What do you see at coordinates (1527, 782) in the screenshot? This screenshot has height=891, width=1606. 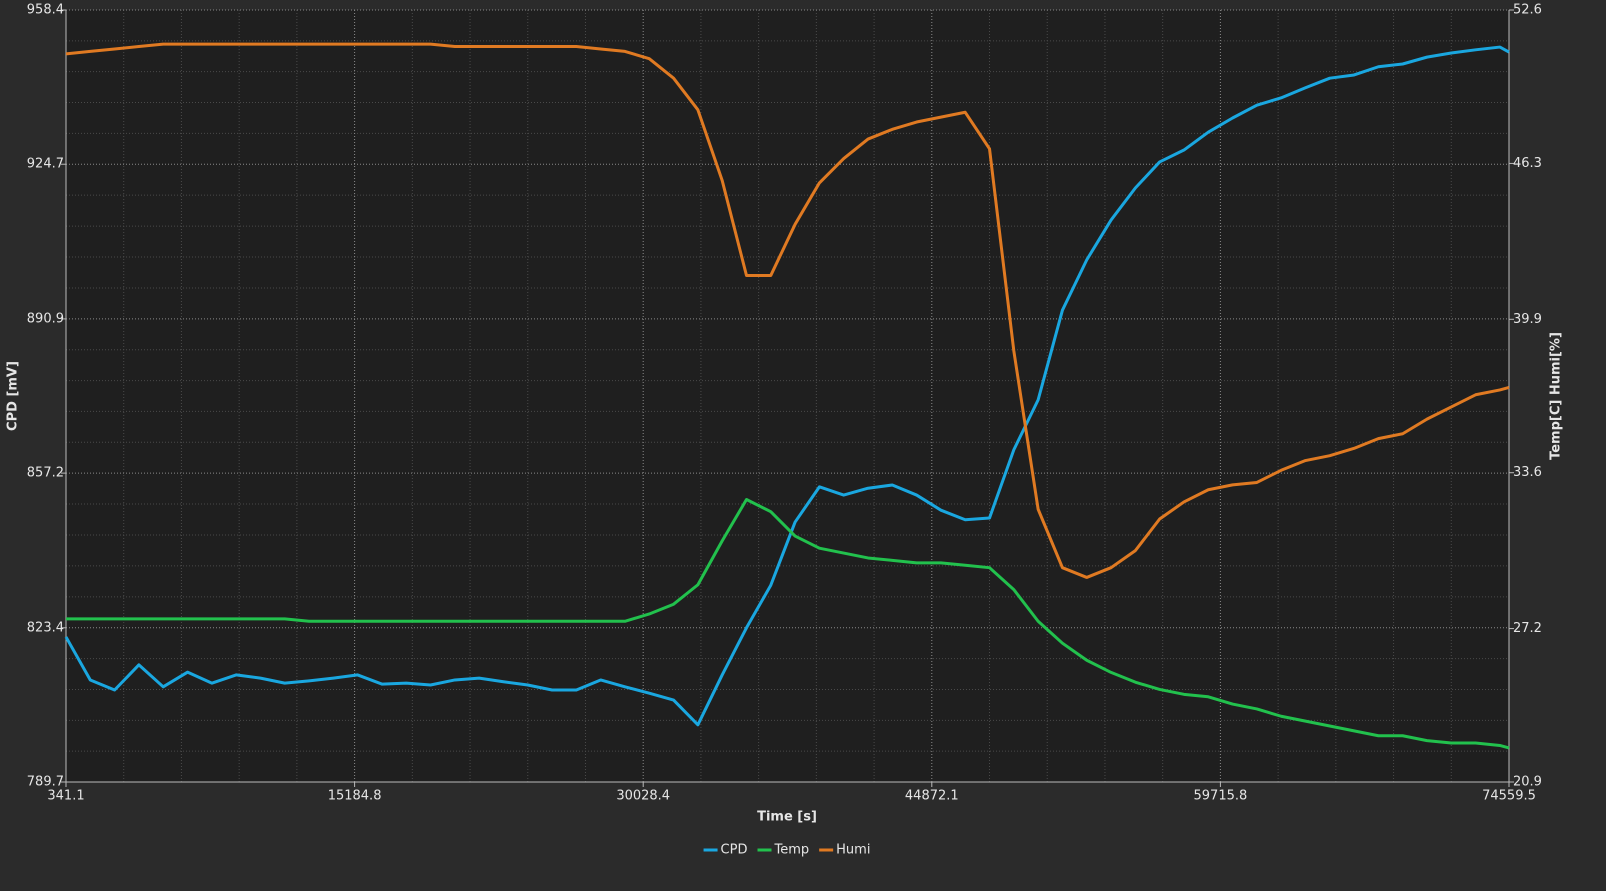 I see `y2-tick-label: 20.9` at bounding box center [1527, 782].